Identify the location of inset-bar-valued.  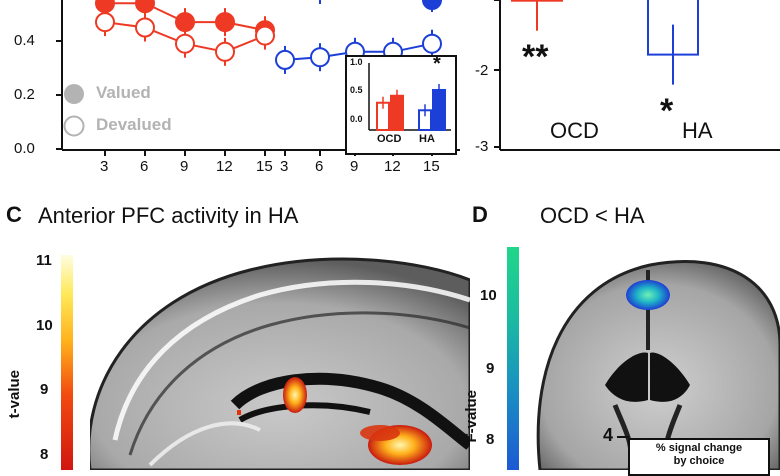
(439, 109).